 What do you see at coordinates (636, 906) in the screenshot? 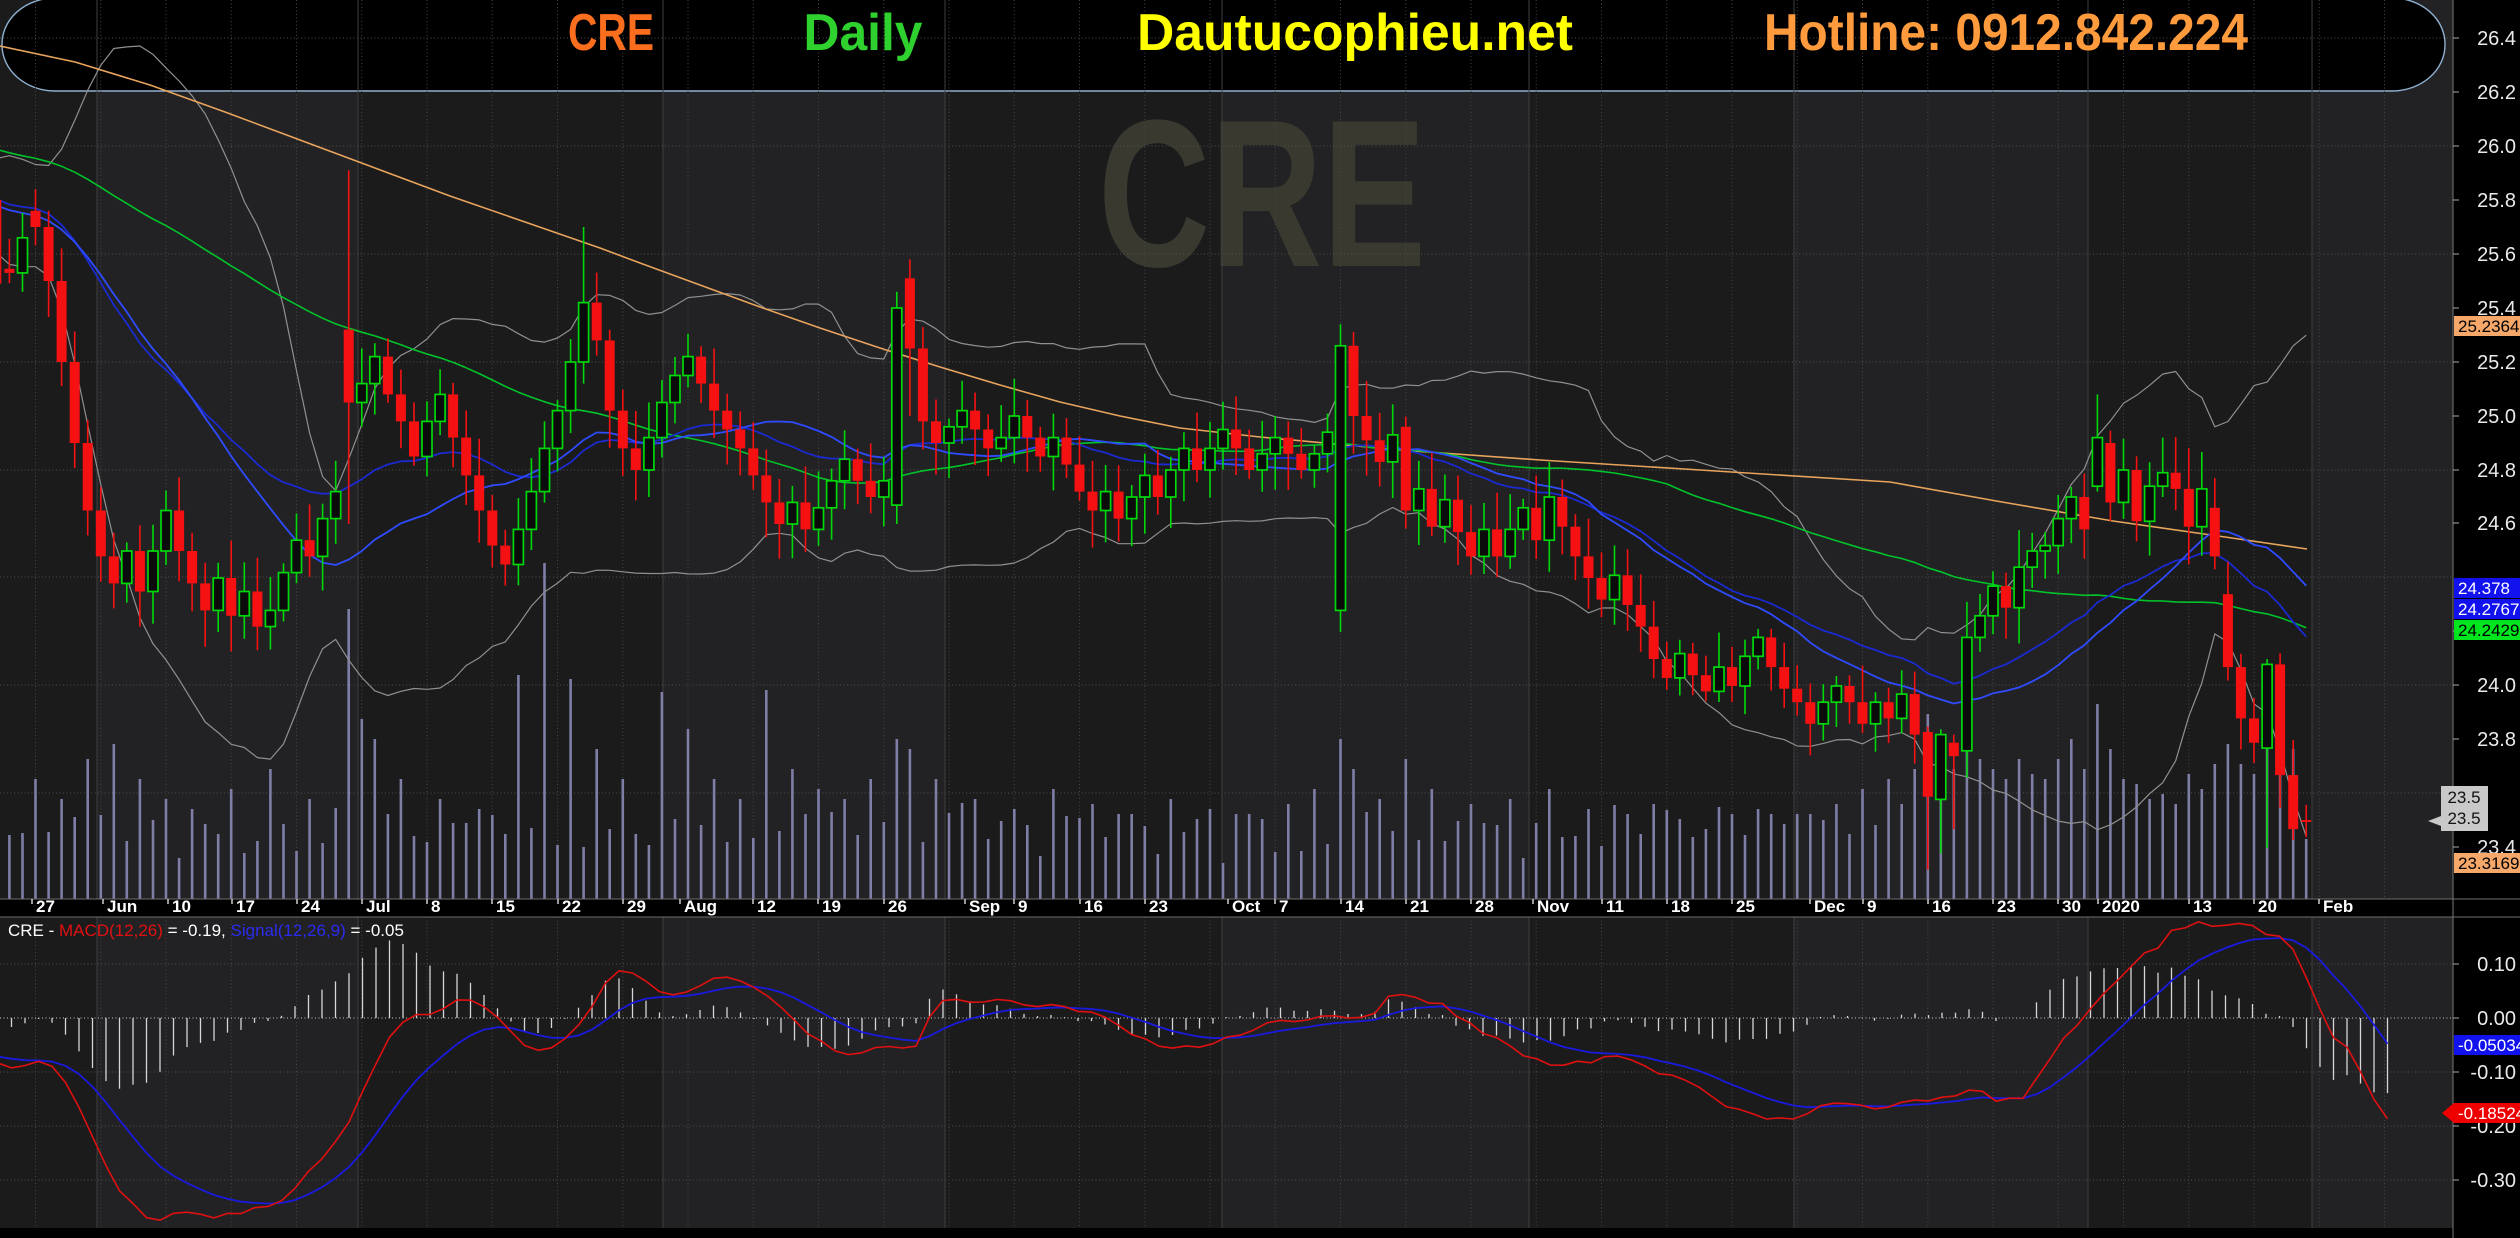
I see `svg-text: 29` at bounding box center [636, 906].